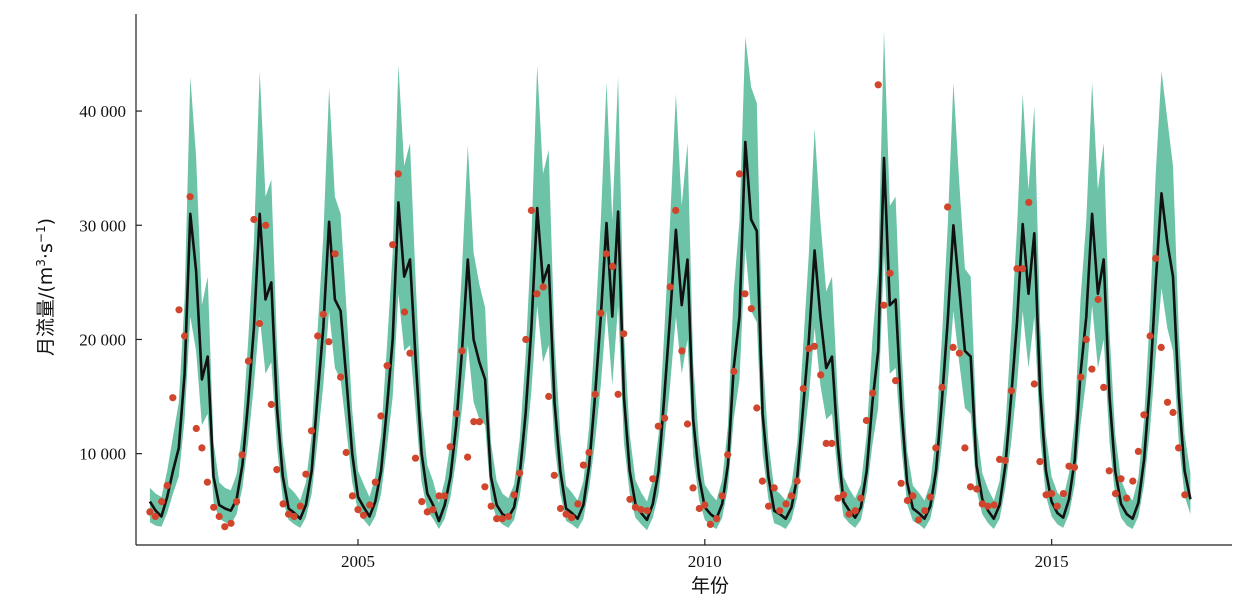 The width and height of the screenshot is (1256, 606). What do you see at coordinates (710, 586) in the screenshot?
I see `x-axis-title: 年份` at bounding box center [710, 586].